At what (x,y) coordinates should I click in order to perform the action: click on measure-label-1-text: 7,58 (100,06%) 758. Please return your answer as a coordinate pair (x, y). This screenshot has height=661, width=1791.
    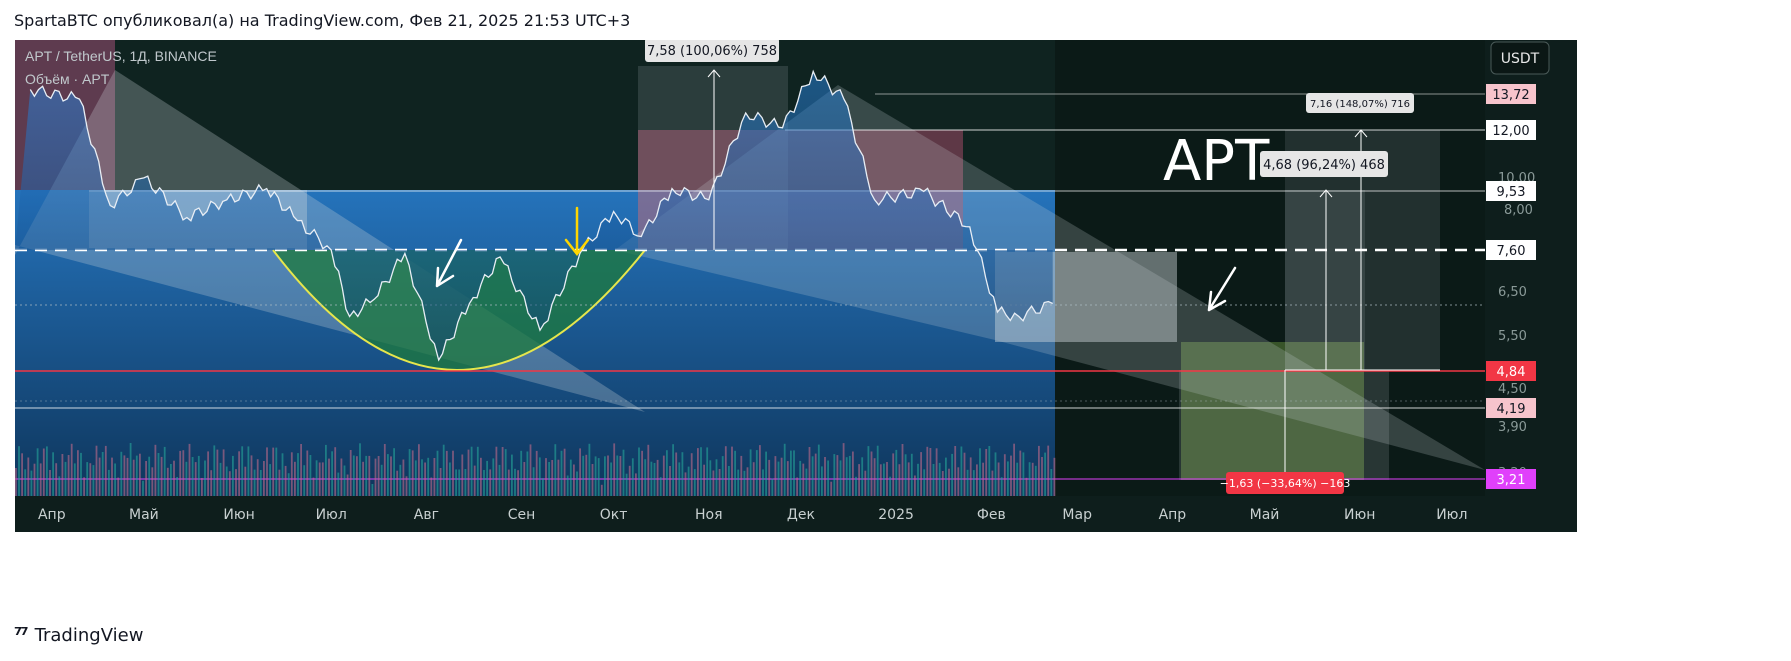
    Looking at the image, I should click on (712, 51).